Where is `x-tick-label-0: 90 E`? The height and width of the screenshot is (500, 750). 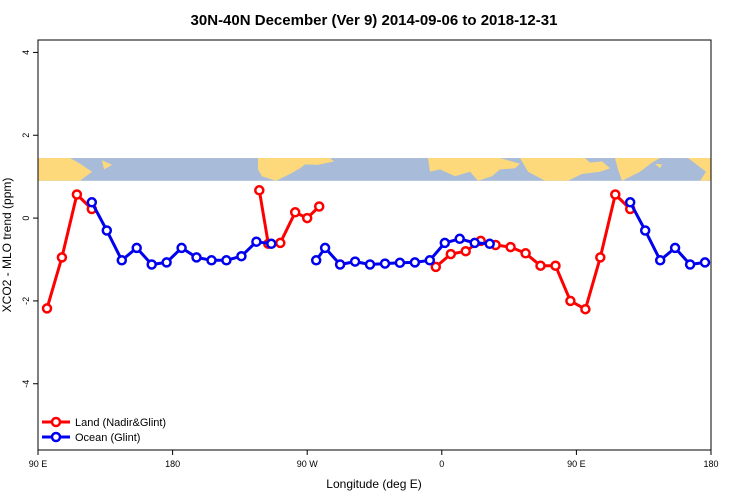
x-tick-label-0: 90 E is located at coordinates (38, 464).